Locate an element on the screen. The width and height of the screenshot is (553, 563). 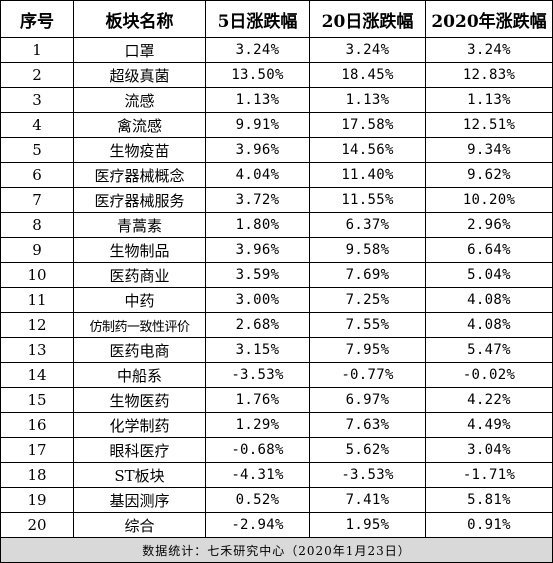
change-2020: 9.34% is located at coordinates (489, 150).